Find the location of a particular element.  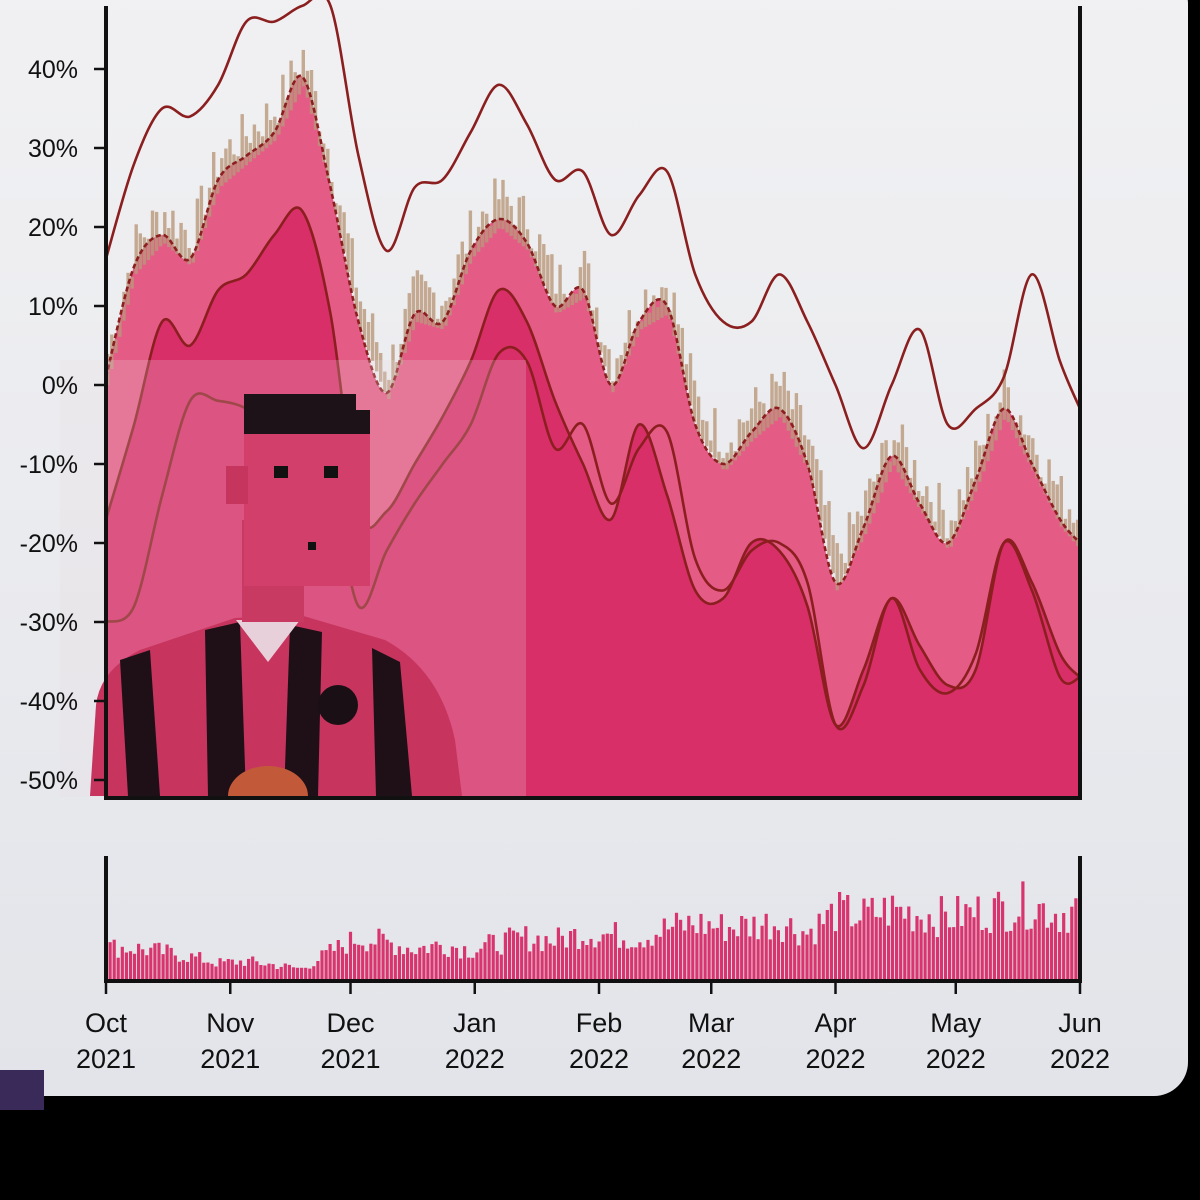

y-axis: 40% 30% 20% 10% 0% -10% -20% -30% -40% -50% is located at coordinates (63, 425).